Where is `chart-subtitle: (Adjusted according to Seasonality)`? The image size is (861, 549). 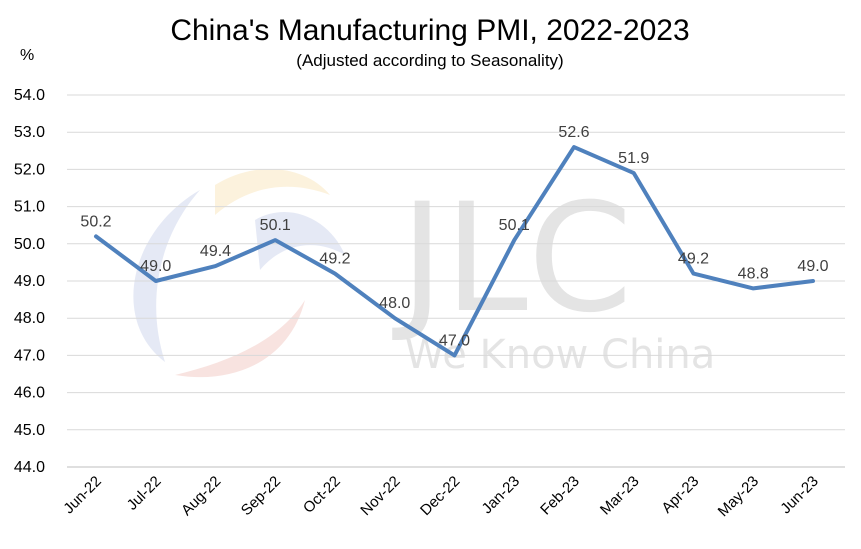
chart-subtitle: (Adjusted according to Seasonality) is located at coordinates (429, 60).